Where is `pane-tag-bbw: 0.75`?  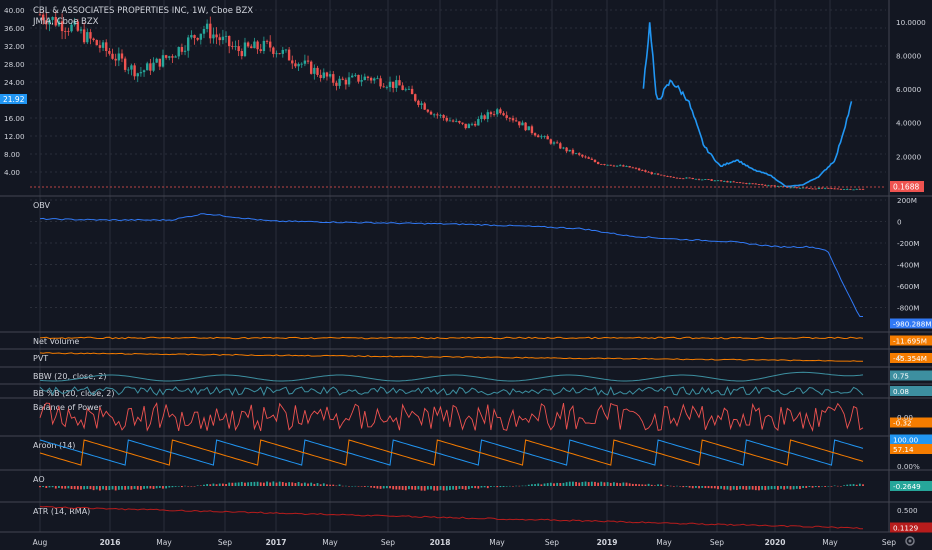
pane-tag-bbw: 0.75 is located at coordinates (901, 376).